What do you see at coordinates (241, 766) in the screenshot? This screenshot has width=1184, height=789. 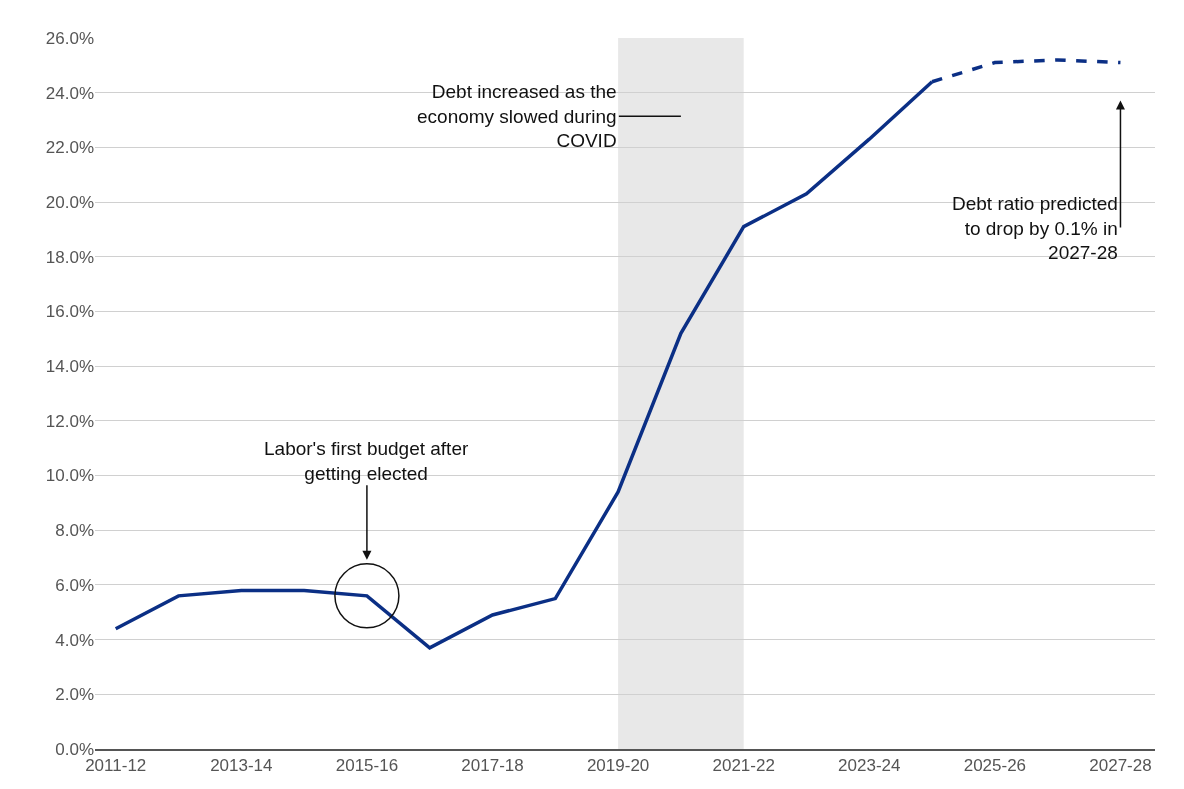 I see `x-tick-label: 2013-14` at bounding box center [241, 766].